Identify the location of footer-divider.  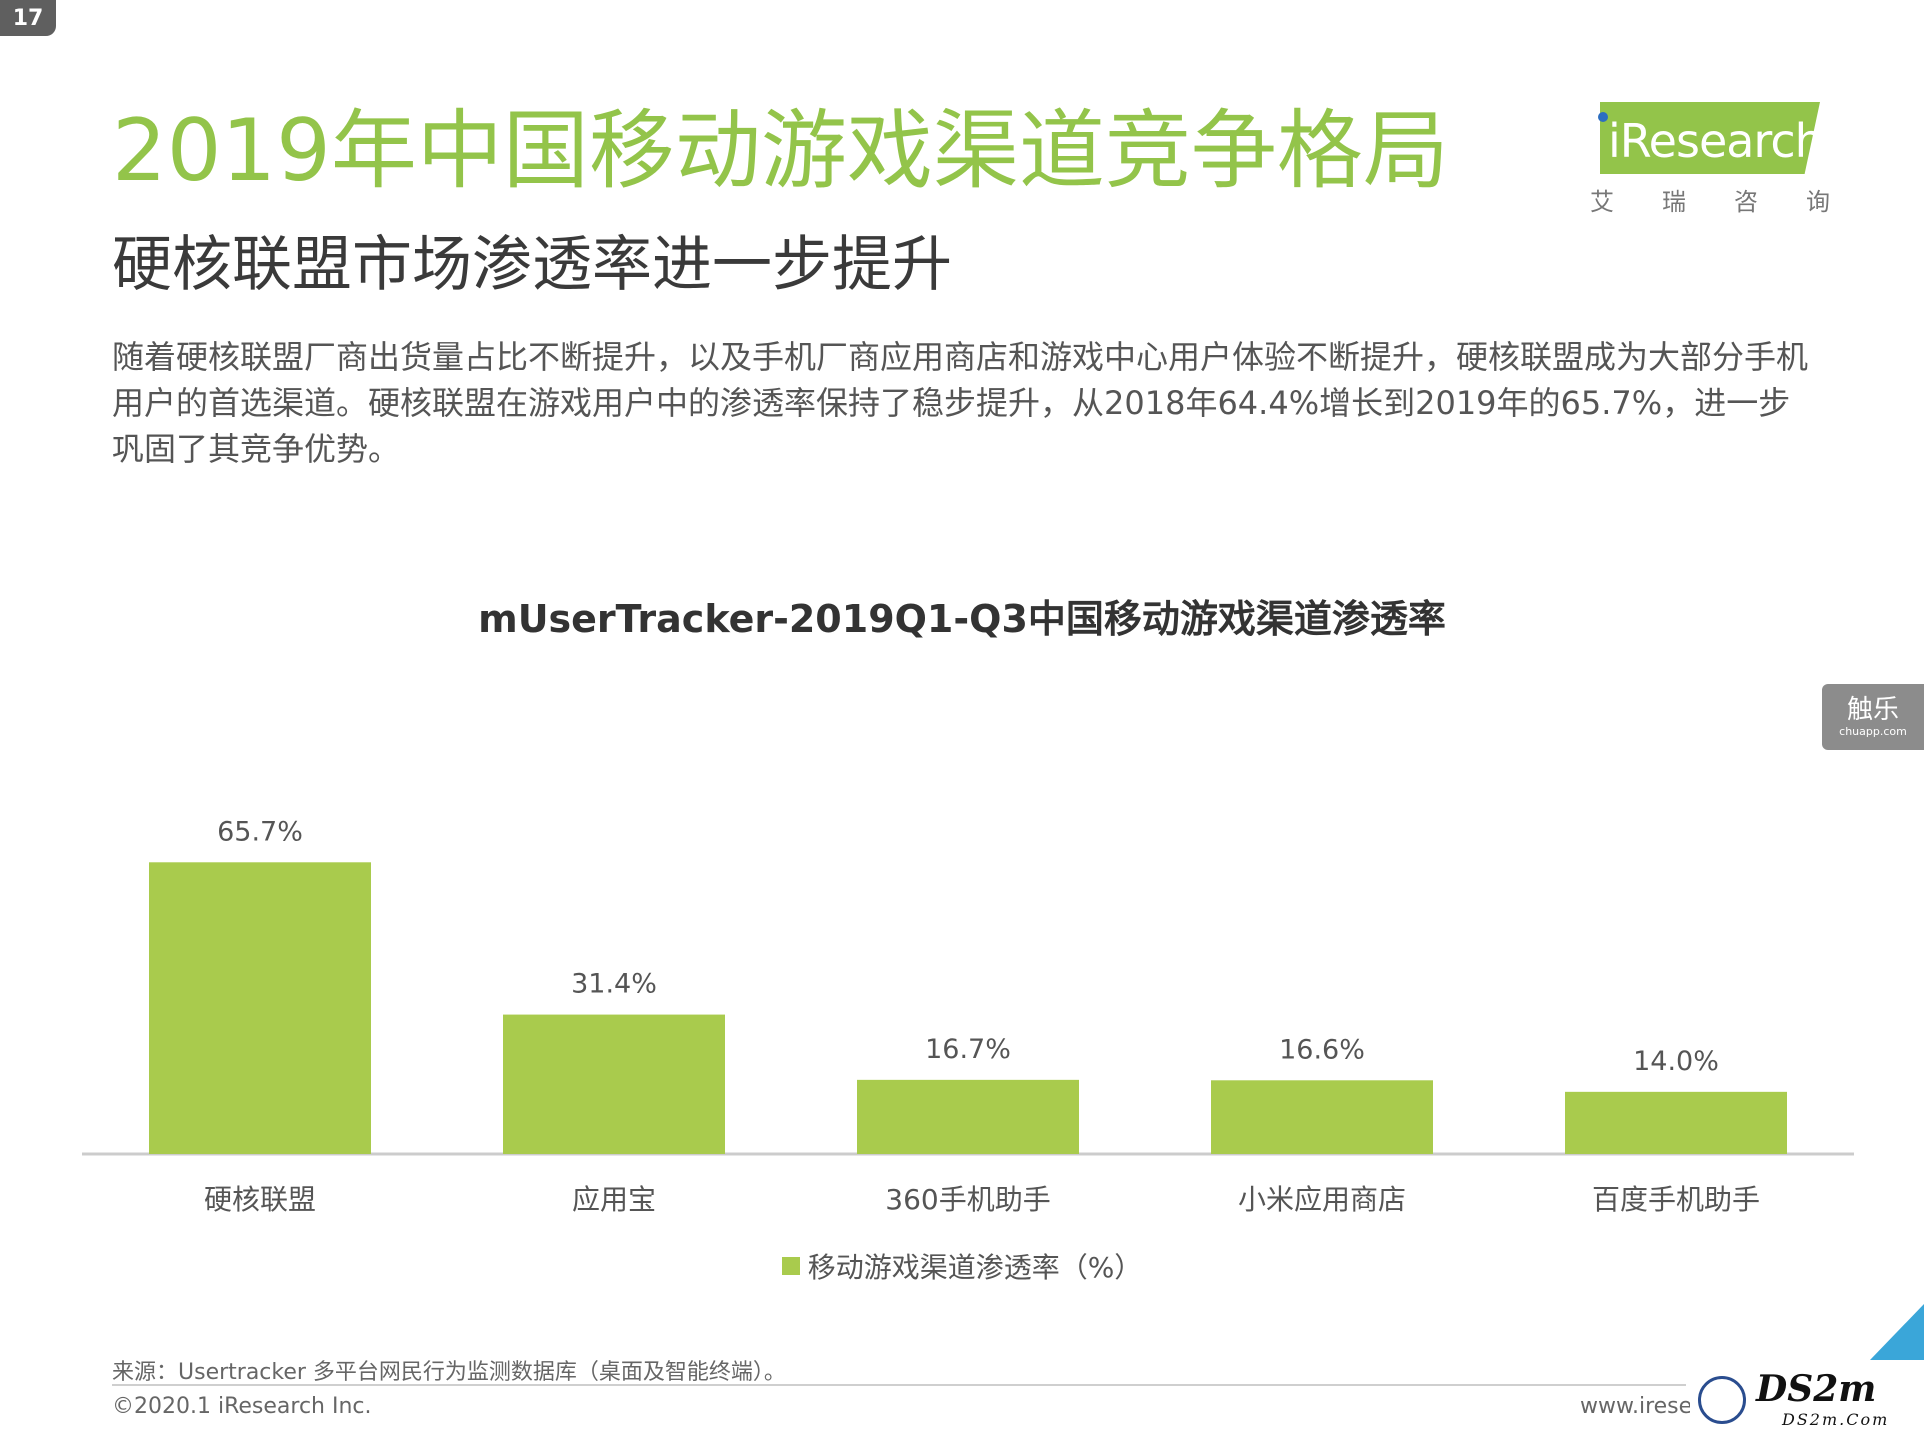
(899, 1385).